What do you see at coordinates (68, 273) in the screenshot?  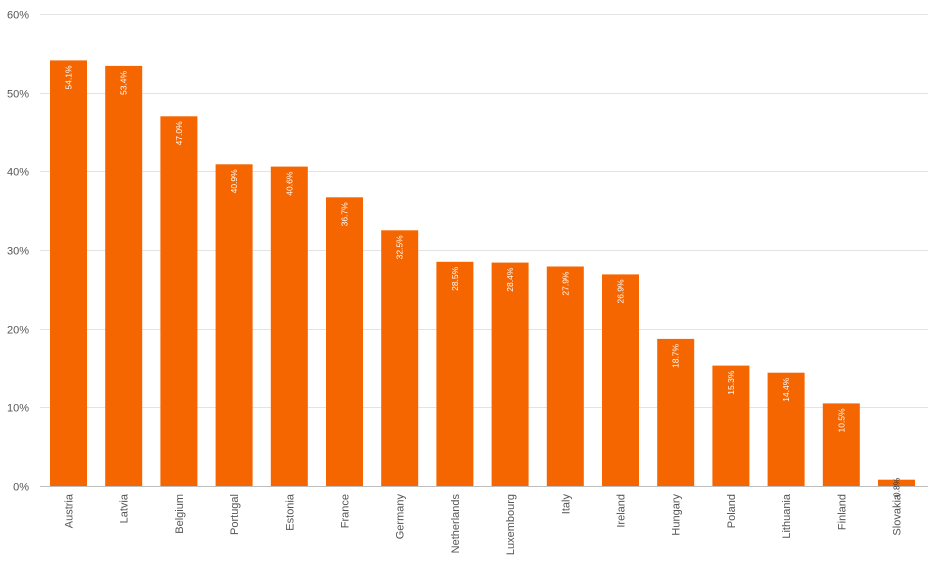 I see `bar-austria` at bounding box center [68, 273].